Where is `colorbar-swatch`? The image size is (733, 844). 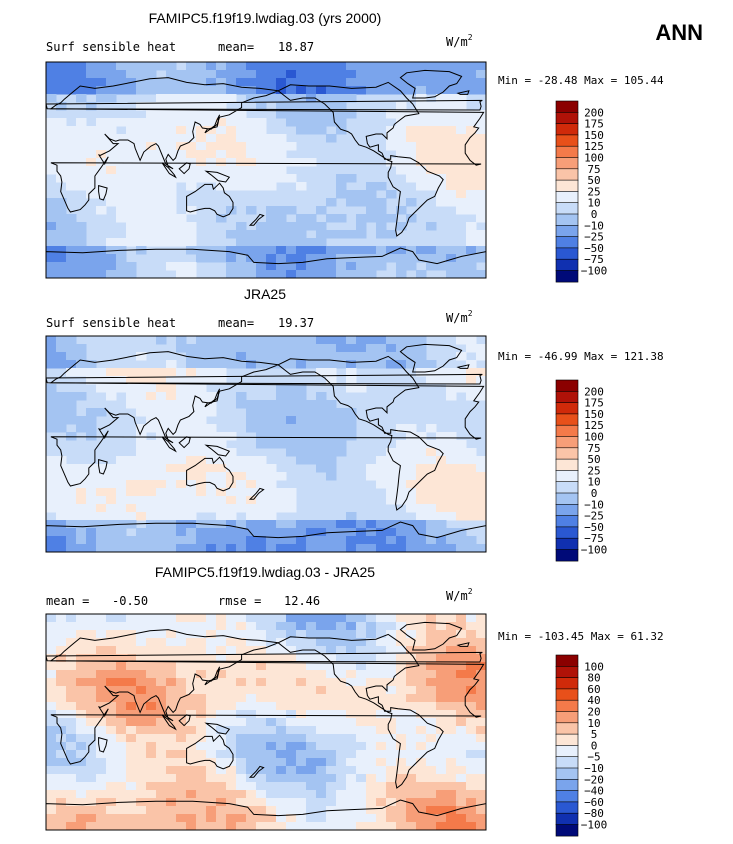
colorbar-swatch is located at coordinates (567, 521).